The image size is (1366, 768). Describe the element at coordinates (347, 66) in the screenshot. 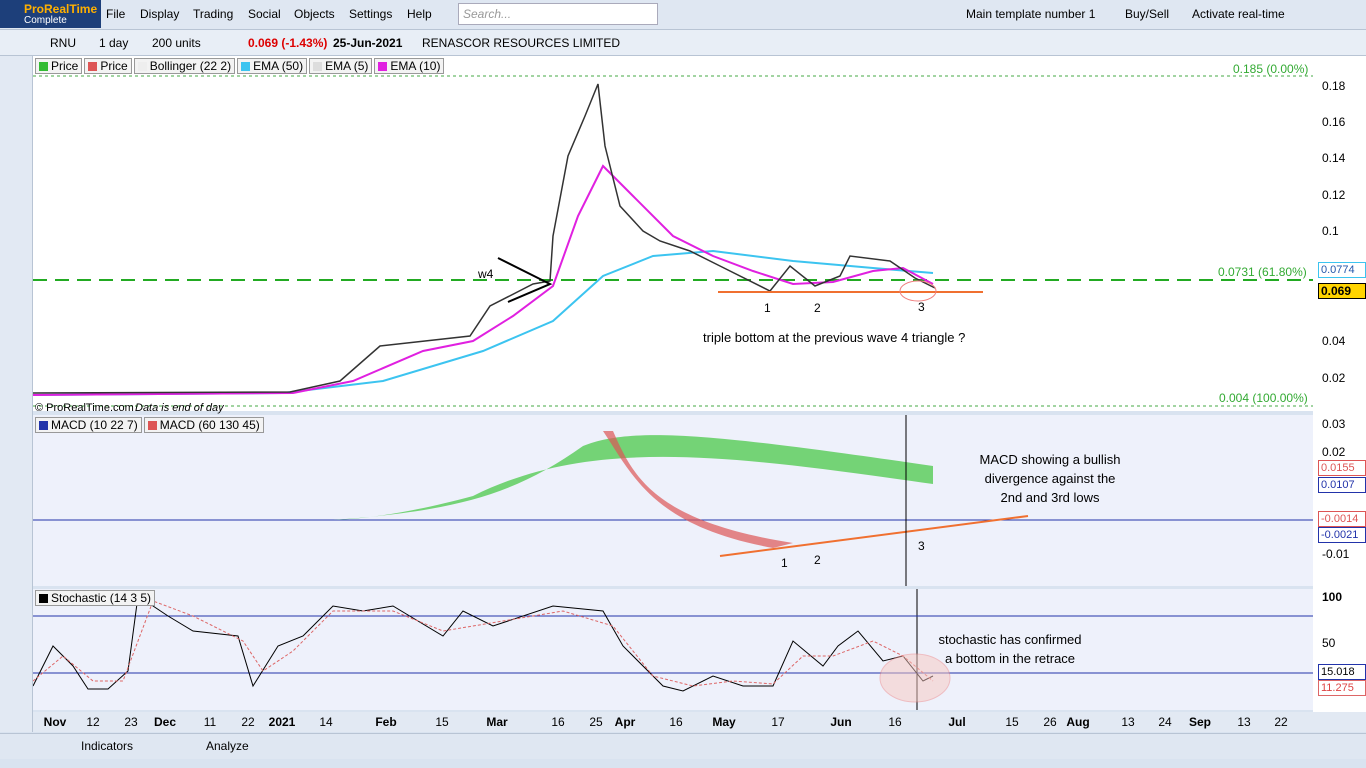

I see `legend-text: EMA (5)` at that location.